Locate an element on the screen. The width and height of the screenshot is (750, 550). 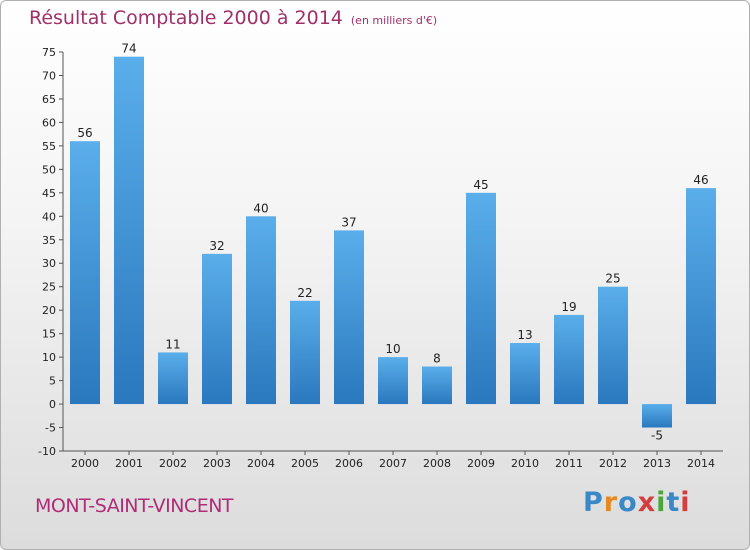
x-tick-label: 2006 is located at coordinates (349, 463).